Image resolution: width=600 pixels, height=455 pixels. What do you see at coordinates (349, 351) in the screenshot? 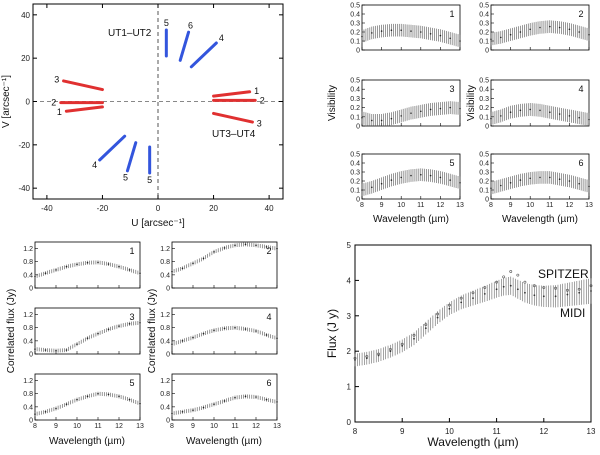
I see `flux-y-tick-label: 2` at bounding box center [349, 351].